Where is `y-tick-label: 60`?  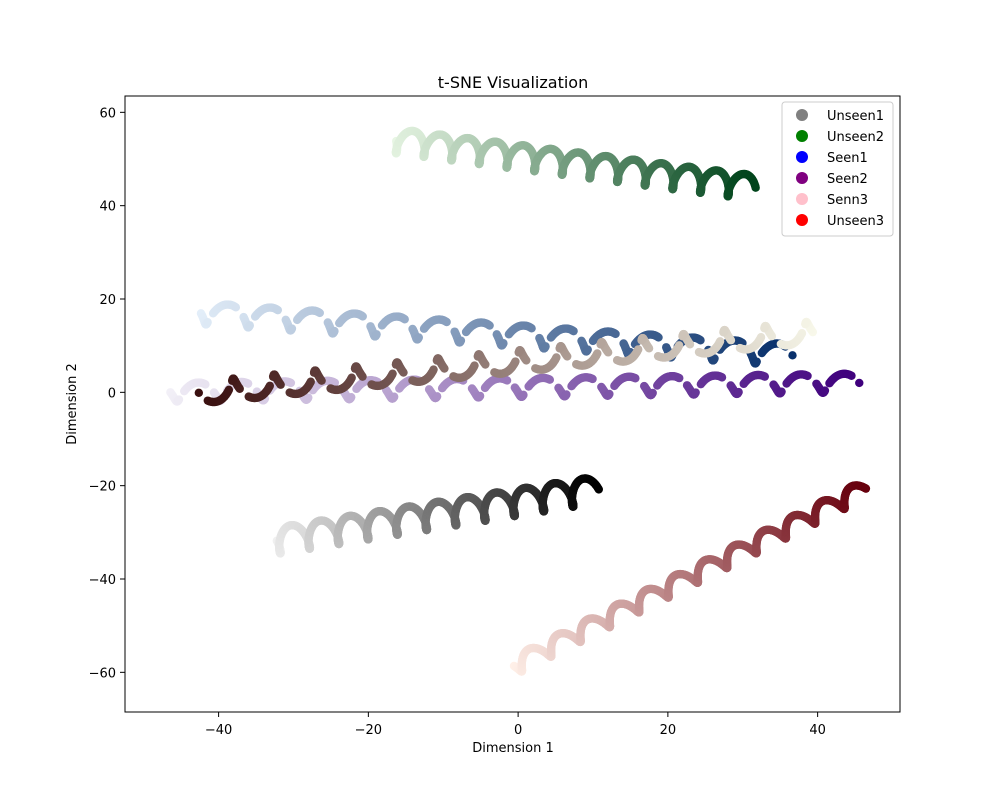
y-tick-label: 60 is located at coordinates (107, 113).